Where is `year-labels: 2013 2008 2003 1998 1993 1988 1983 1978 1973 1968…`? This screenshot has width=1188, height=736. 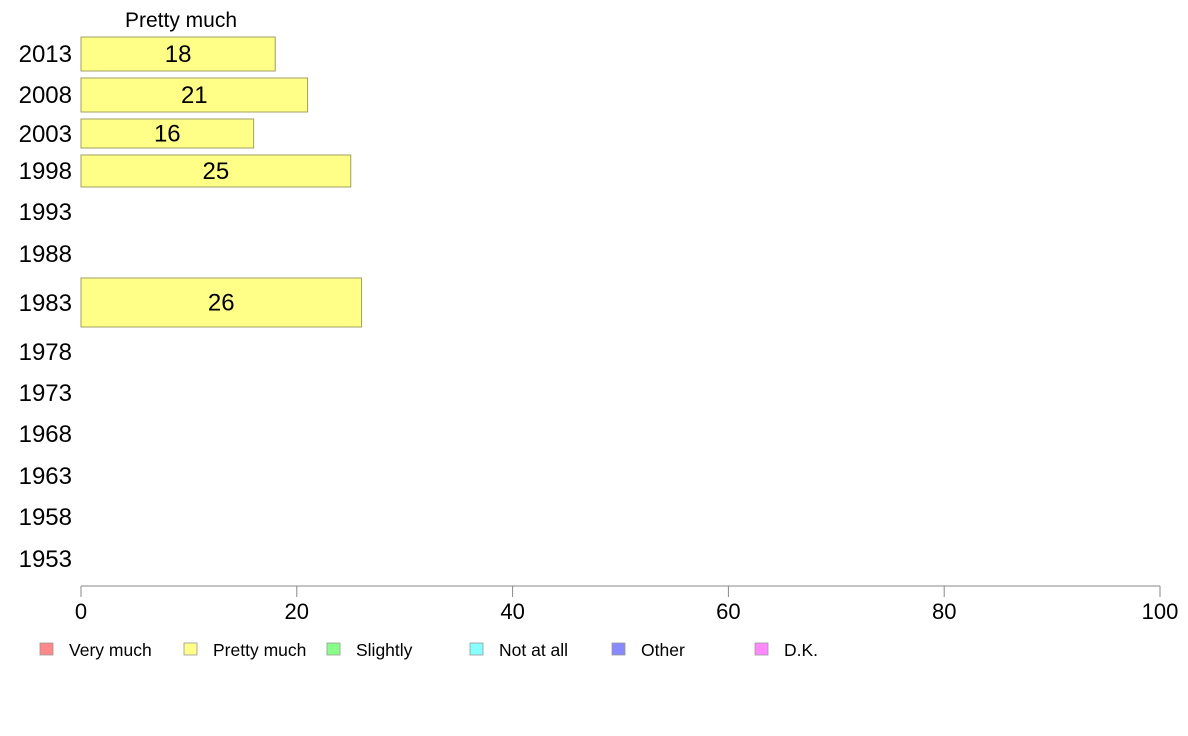
year-labels: 2013 2008 2003 1998 1993 1988 1983 1978 1973 1968… is located at coordinates (45, 307).